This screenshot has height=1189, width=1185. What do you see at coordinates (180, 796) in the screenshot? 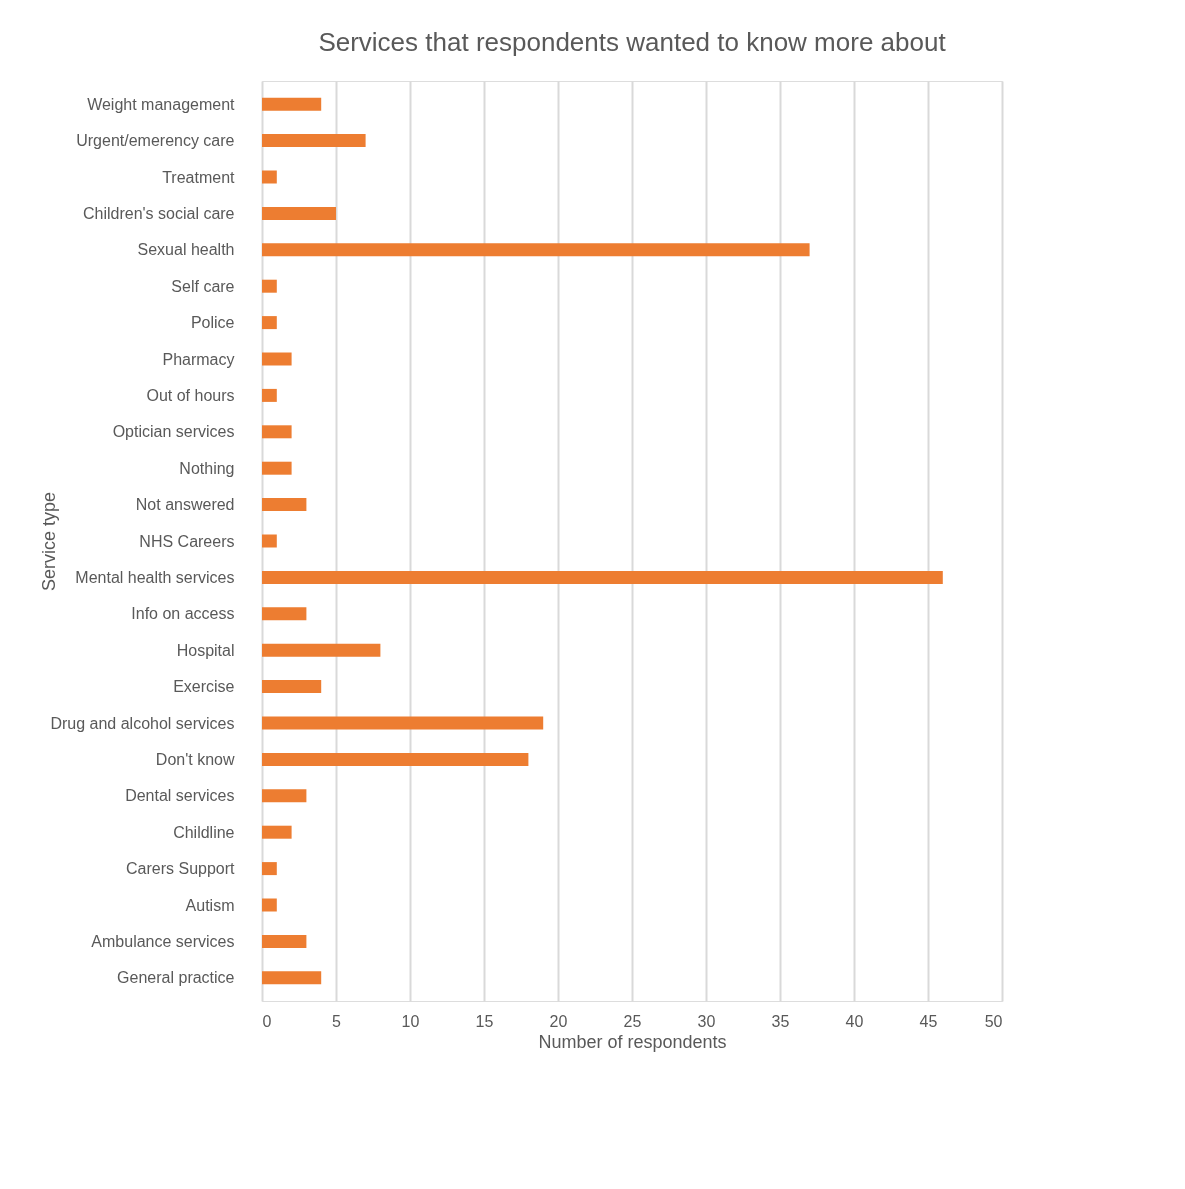
I see `y-tick-label: Dental services` at bounding box center [180, 796].